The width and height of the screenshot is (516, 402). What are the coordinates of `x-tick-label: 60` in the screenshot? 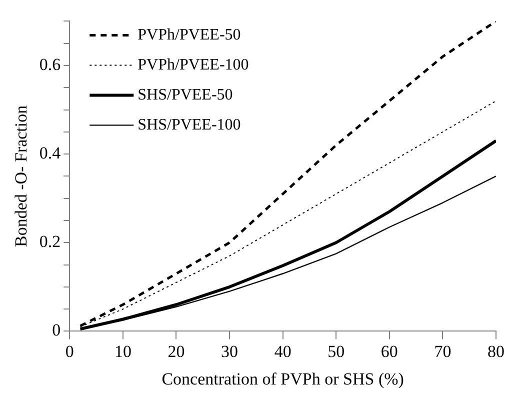 It's located at (389, 351).